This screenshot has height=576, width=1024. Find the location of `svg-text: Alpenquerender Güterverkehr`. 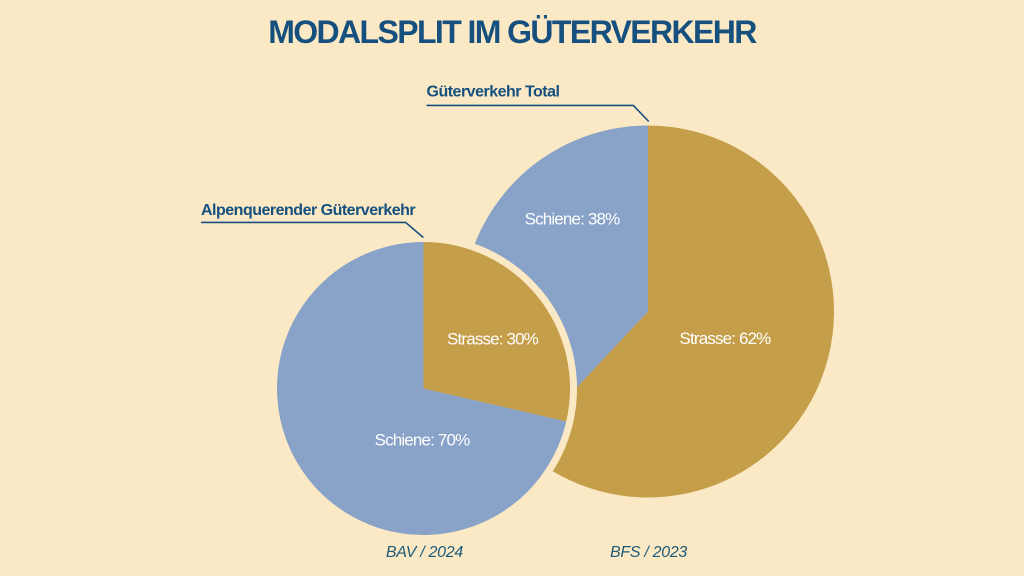

svg-text: Alpenquerender Güterverkehr is located at coordinates (308, 210).